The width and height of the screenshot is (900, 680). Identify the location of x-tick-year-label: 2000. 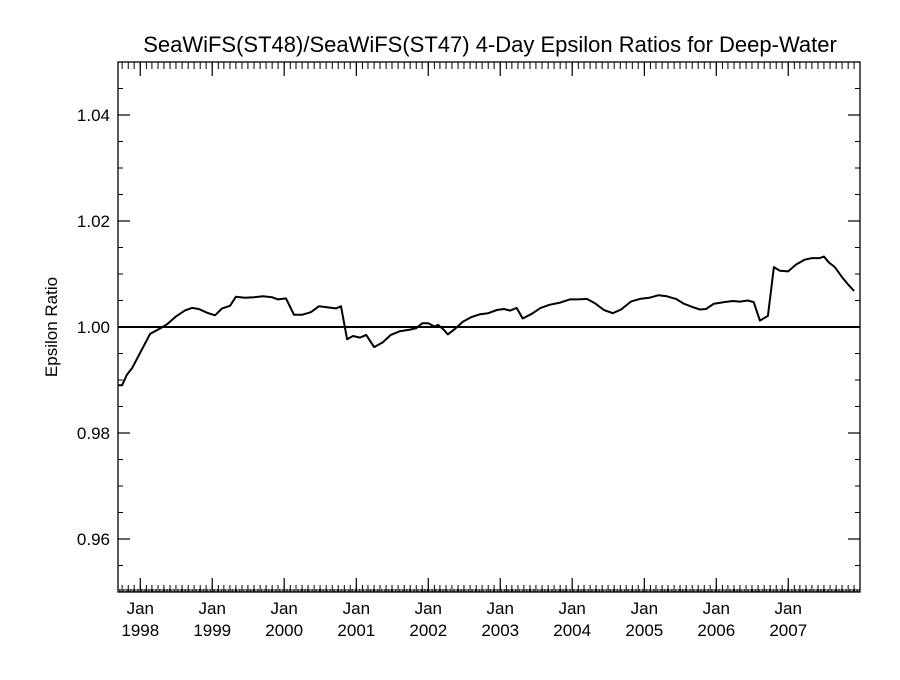
(284, 630).